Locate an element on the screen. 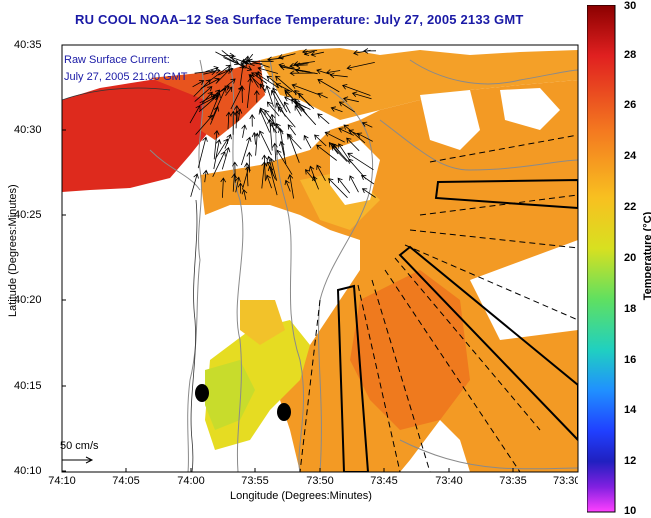  colorbar-tick: 12 is located at coordinates (630, 461).